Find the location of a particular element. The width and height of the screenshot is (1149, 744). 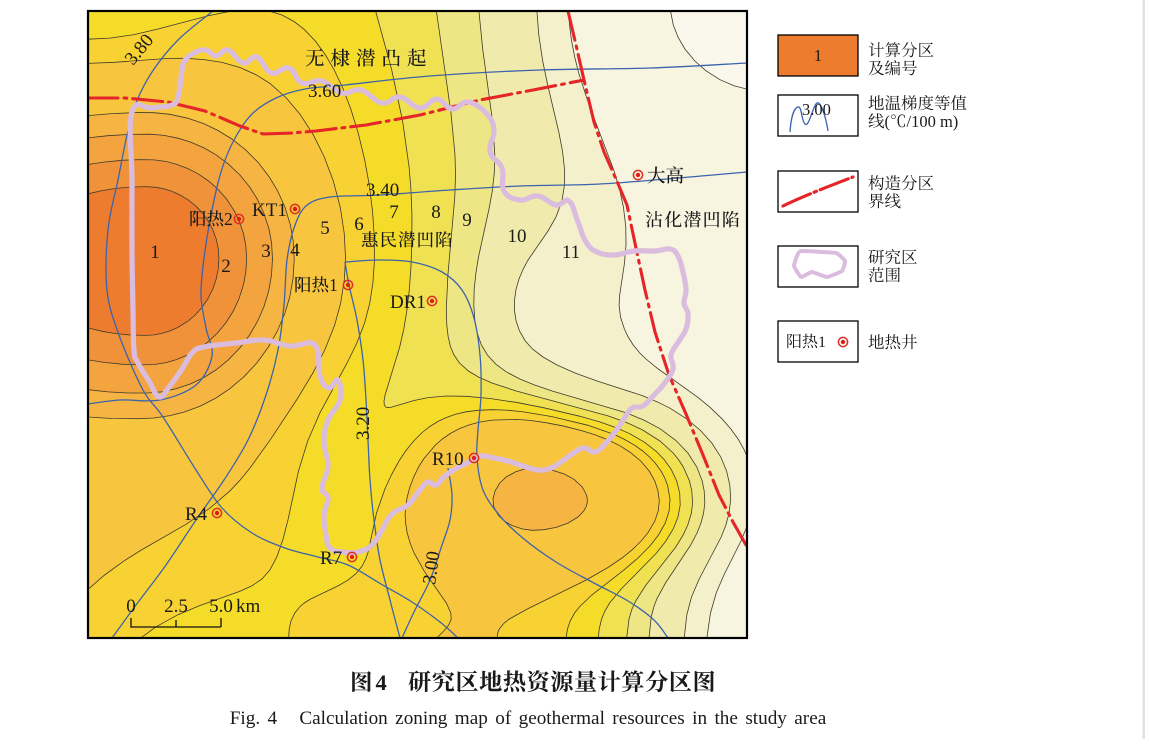

svg-text: 3 is located at coordinates (266, 251).